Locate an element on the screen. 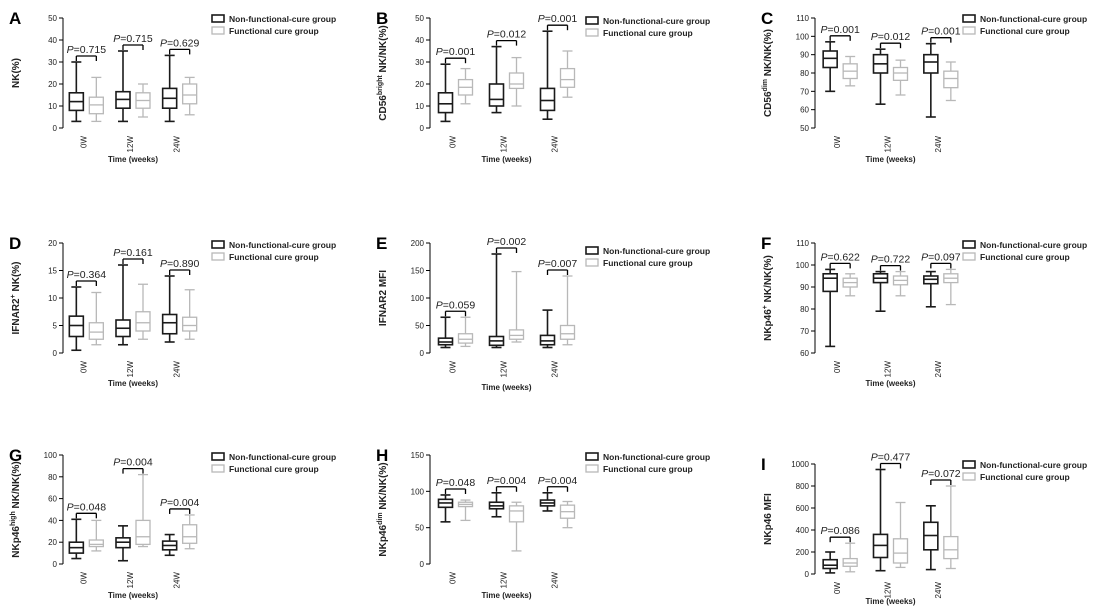  y-tick-label: 60 is located at coordinates (804, 353).